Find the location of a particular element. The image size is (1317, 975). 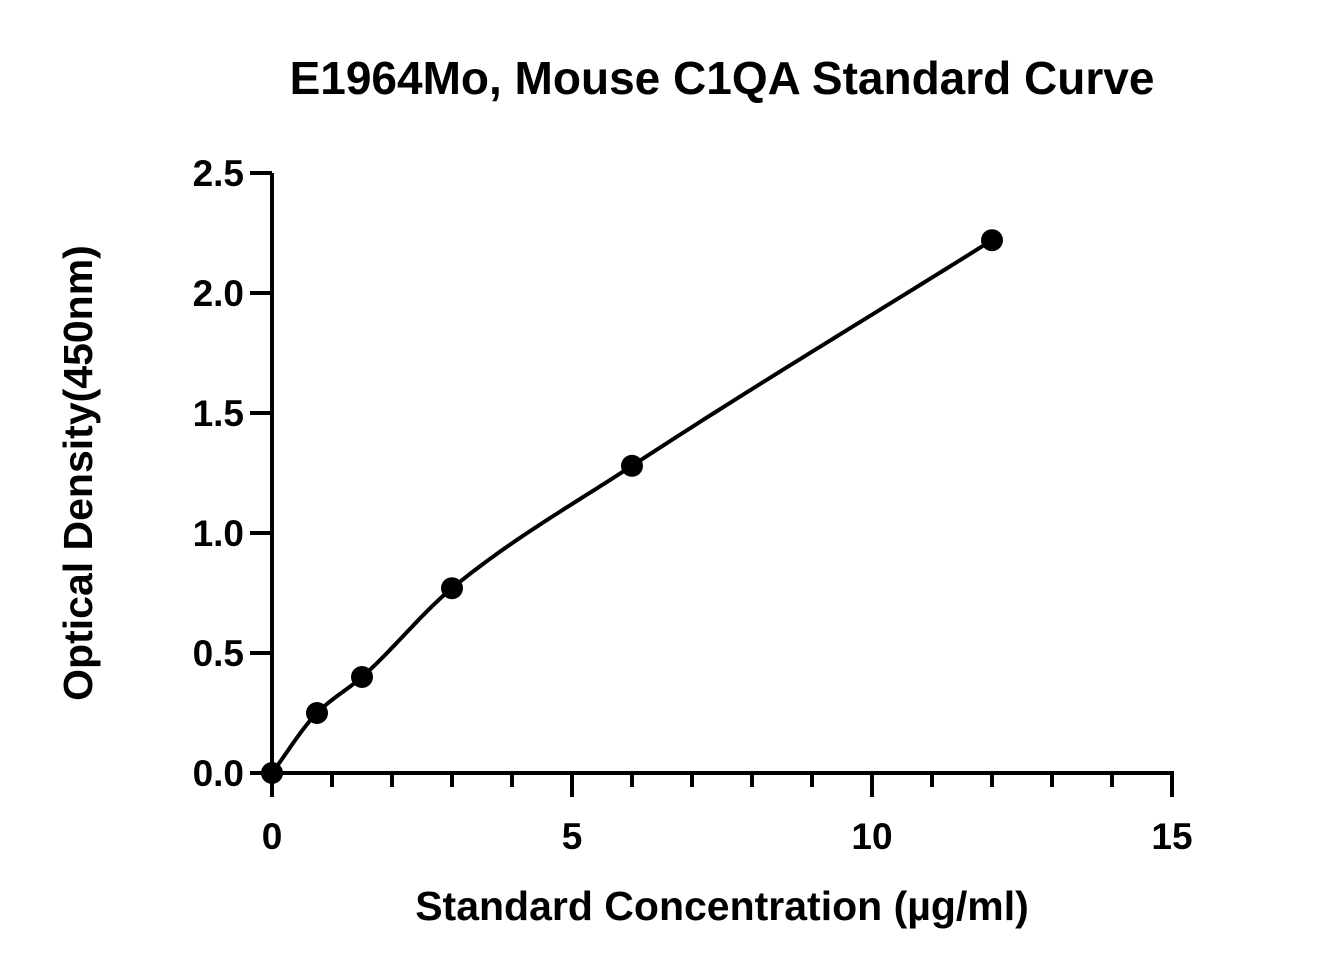

y-tick-label: 0.0 is located at coordinates (218, 773).